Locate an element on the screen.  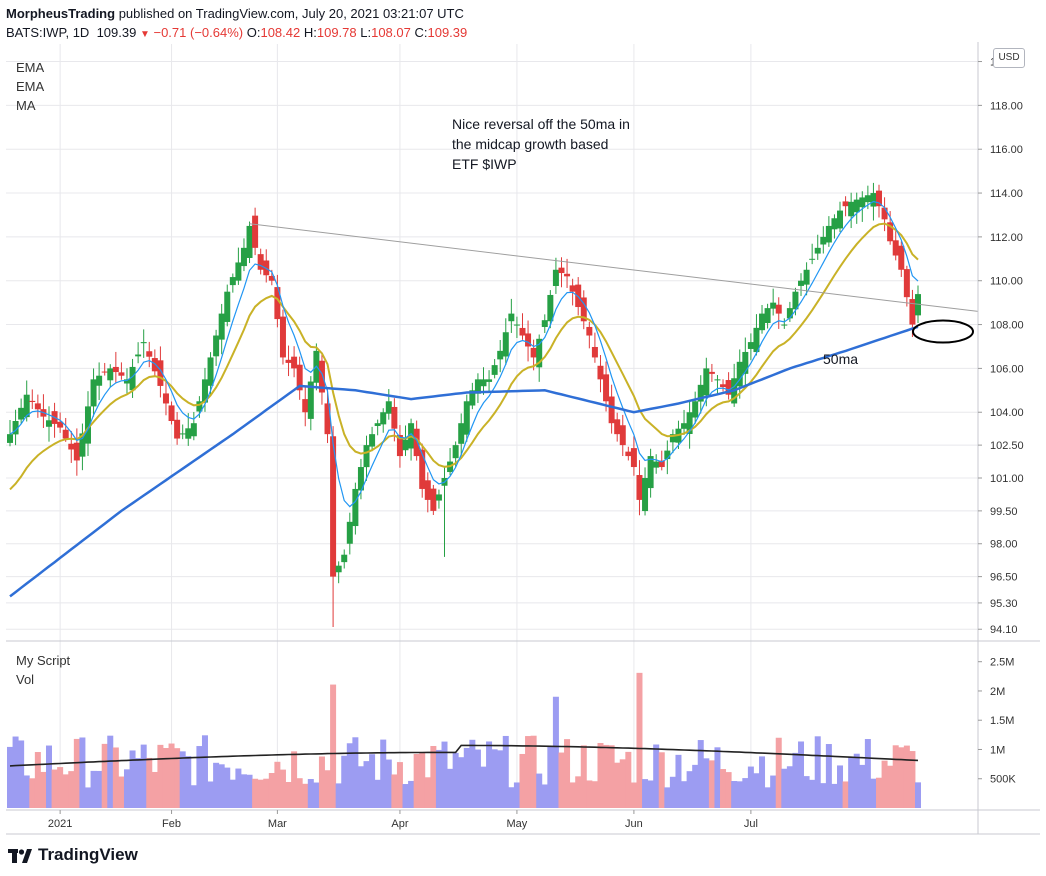
open-value: 108.42 is located at coordinates (280, 32).